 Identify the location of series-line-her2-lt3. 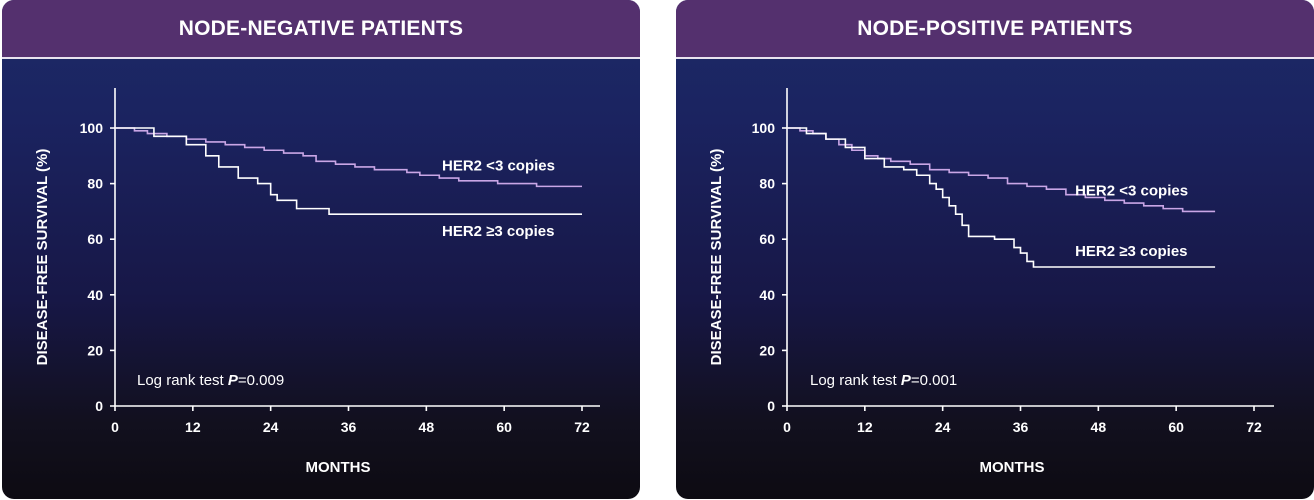
(1001, 170).